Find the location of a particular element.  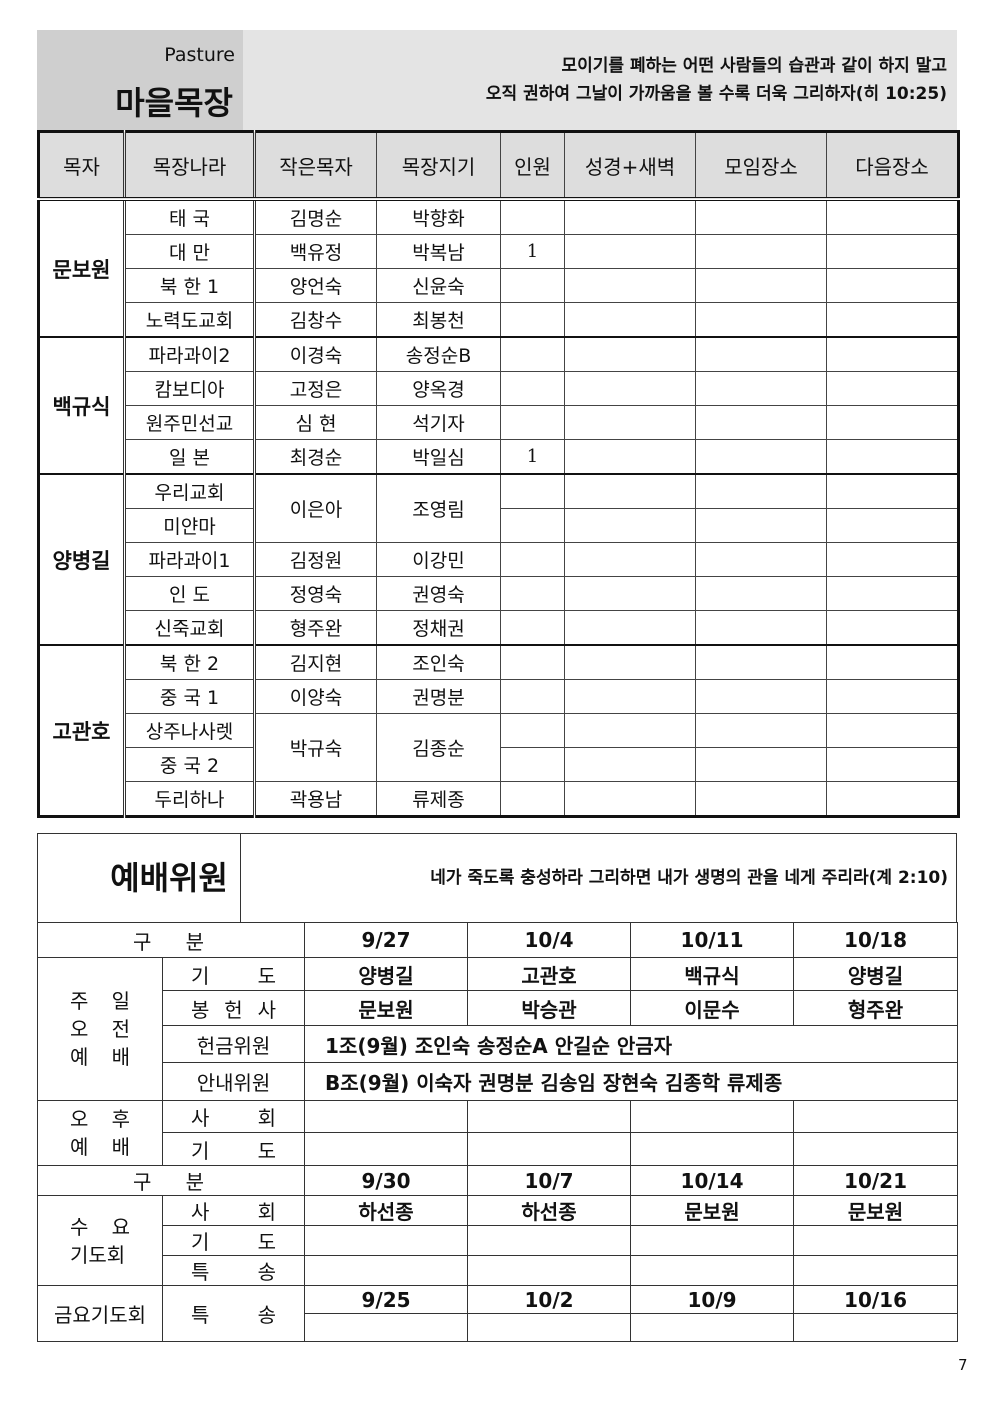

small-shepherd: 고정은 is located at coordinates (315, 388).